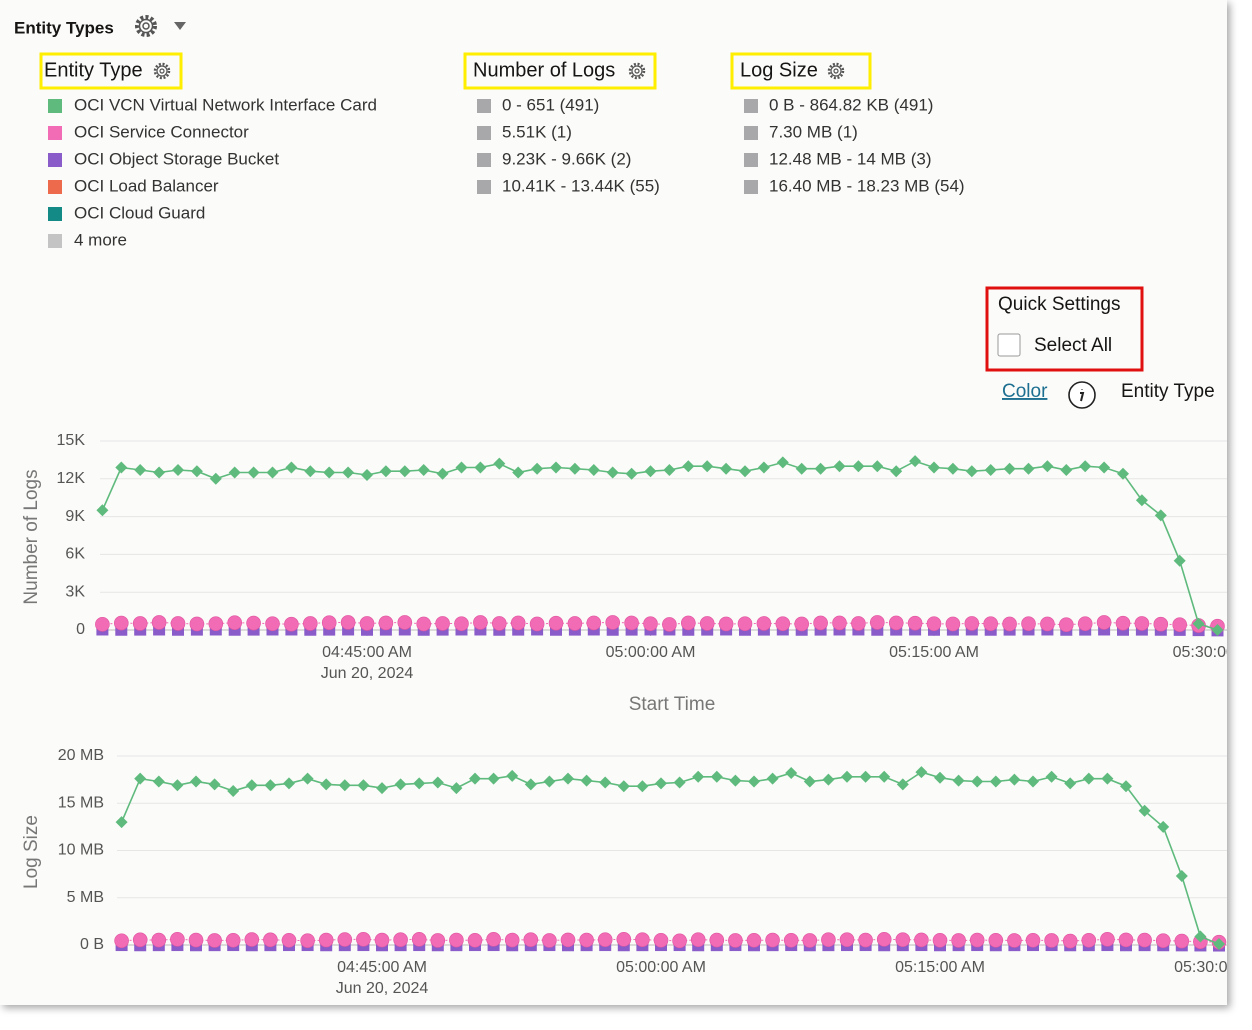 This screenshot has width=1252, height=1030. I want to click on checkbox, so click(1009, 345).